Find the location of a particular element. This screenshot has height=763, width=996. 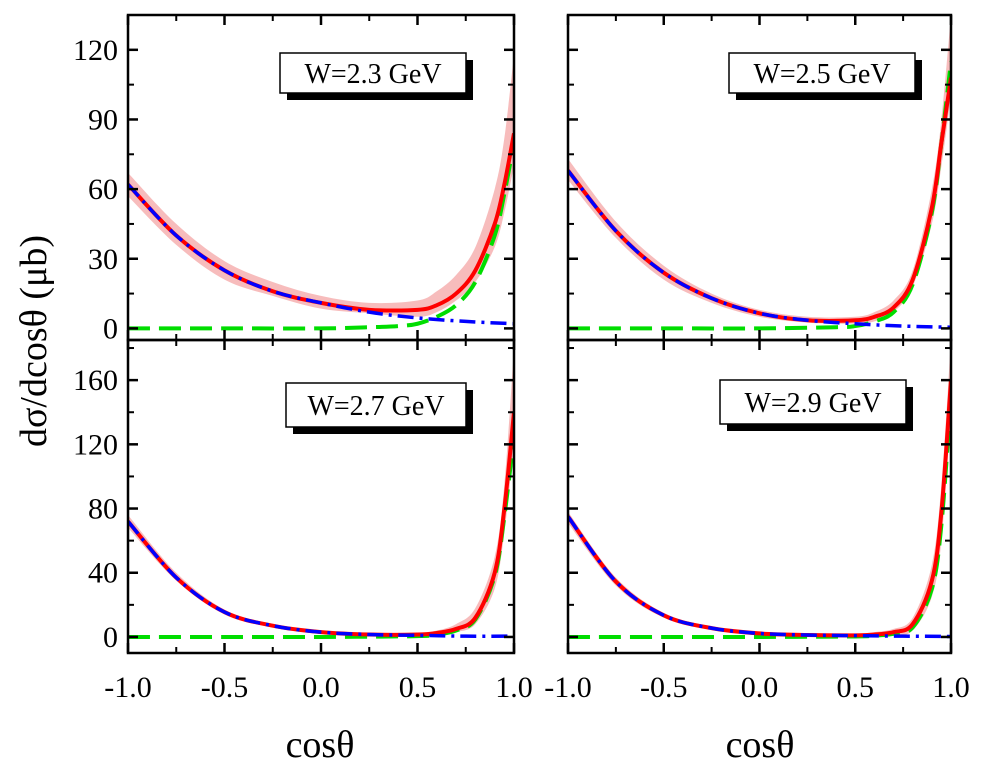

y-tick-label: 90 is located at coordinates (103, 119).